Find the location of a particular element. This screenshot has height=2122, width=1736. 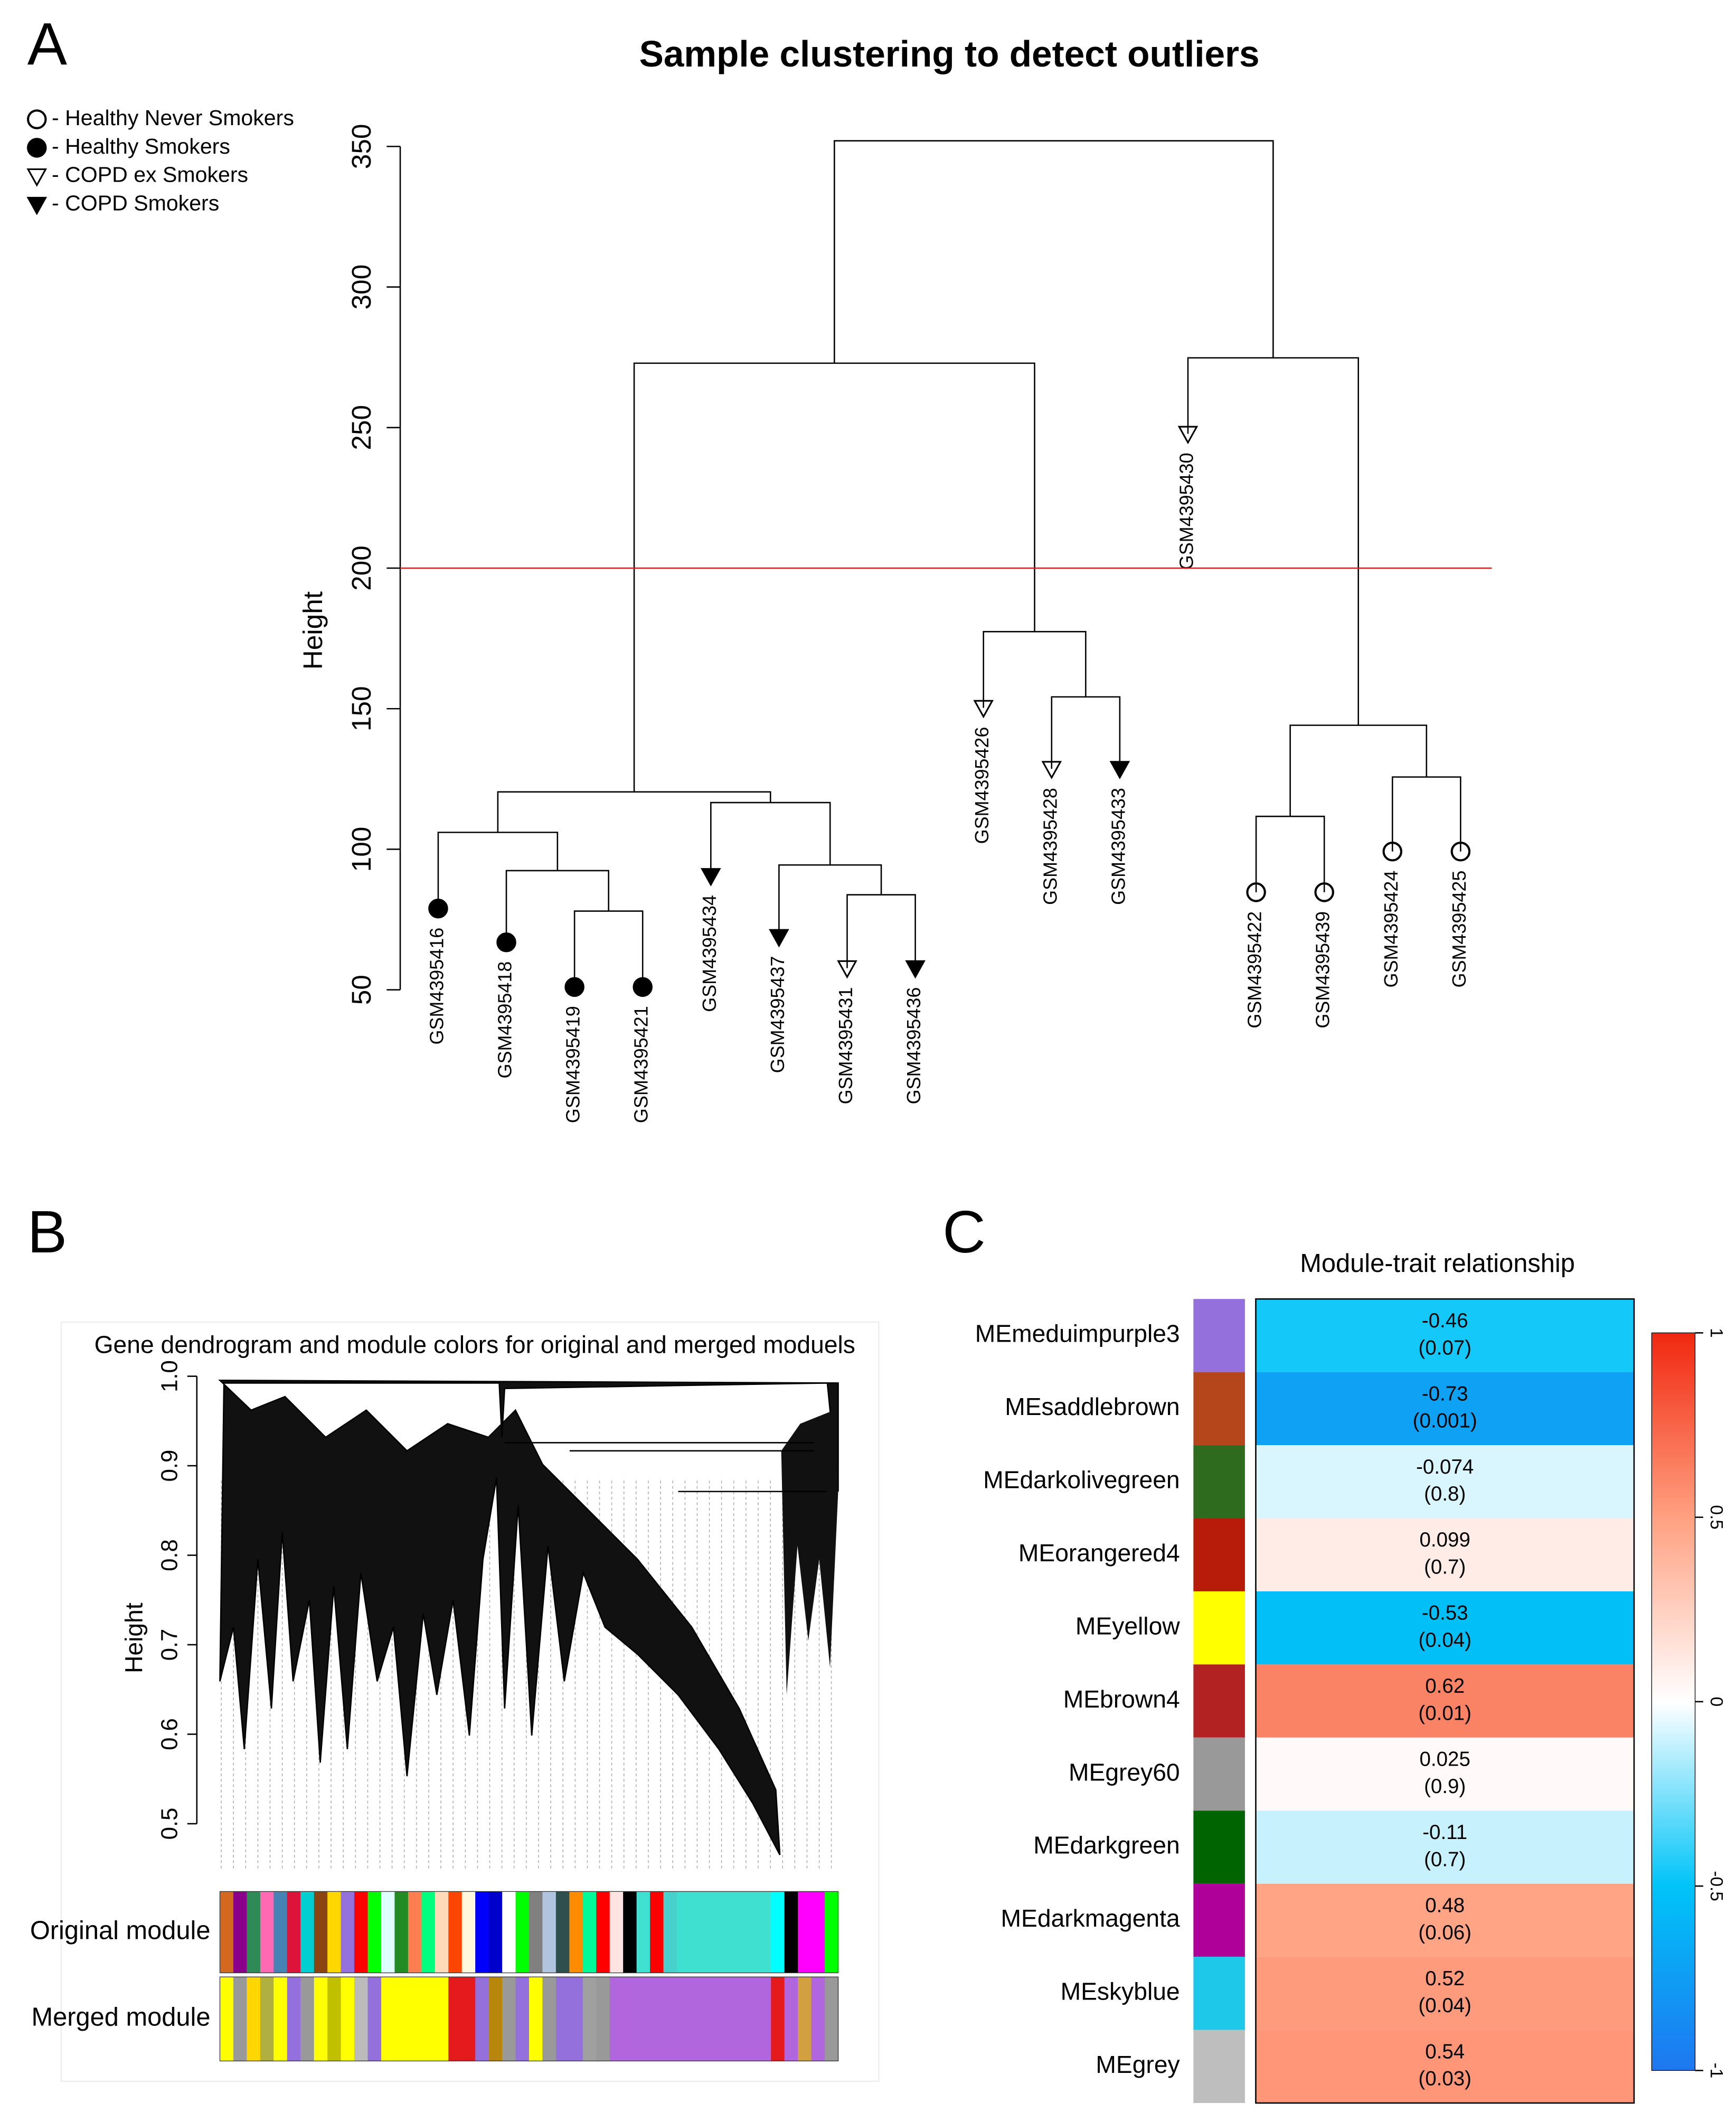

leaf-label: GSM4395434 is located at coordinates (709, 953).